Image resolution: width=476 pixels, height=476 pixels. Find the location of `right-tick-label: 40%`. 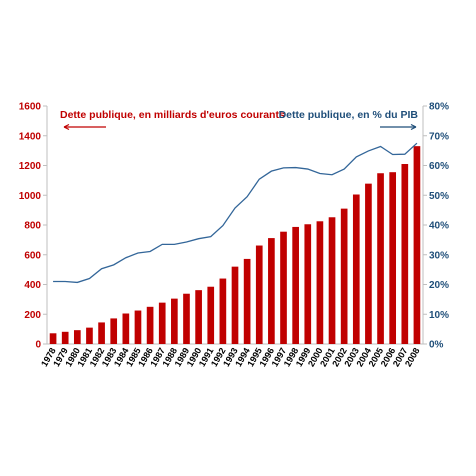

right-tick-label: 40% is located at coordinates (439, 226).